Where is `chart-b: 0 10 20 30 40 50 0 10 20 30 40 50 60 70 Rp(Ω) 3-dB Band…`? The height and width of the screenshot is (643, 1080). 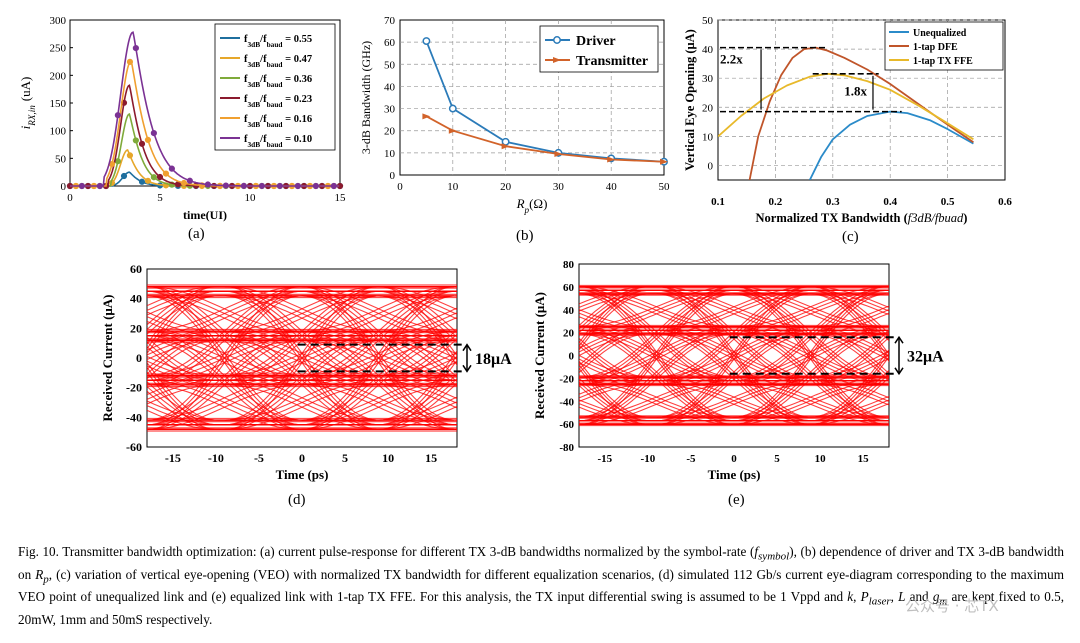
chart-b: 0 10 20 30 40 50 0 10 20 30 40 50 60 70 Rp(Ω) 3-dB Band… is located at coordinates (515, 115).